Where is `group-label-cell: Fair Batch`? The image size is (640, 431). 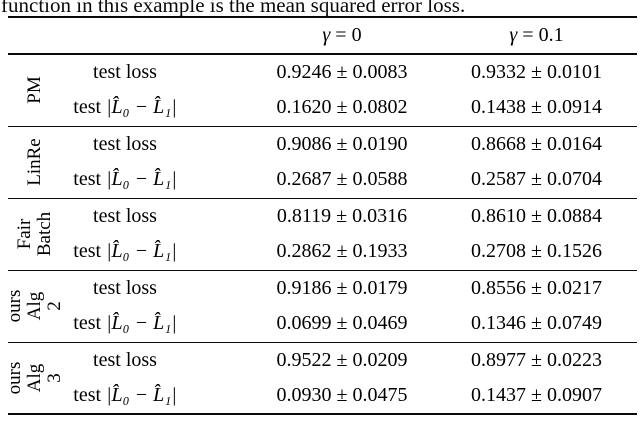
group-label-cell: Fair Batch is located at coordinates (35, 234).